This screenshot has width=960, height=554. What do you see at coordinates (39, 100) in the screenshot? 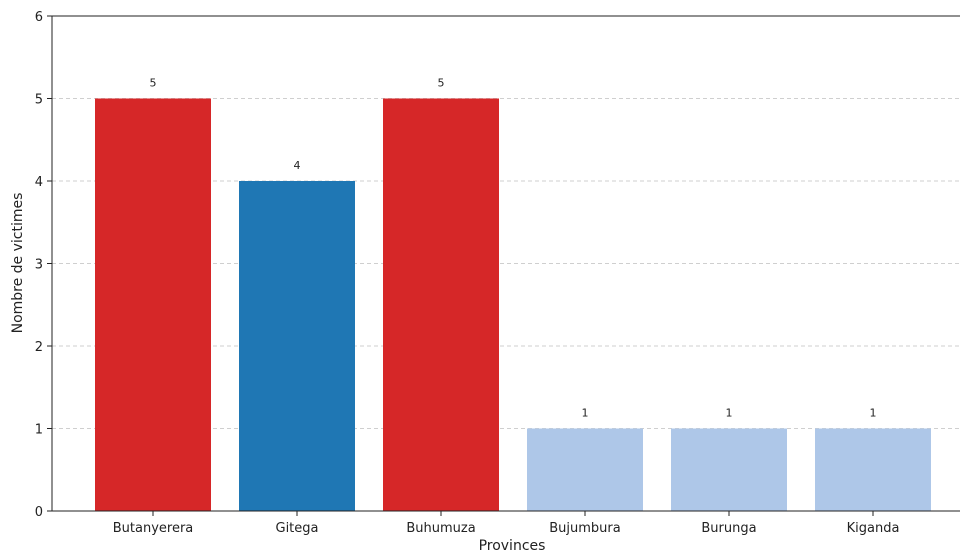
I see `y-tick-label: 5` at bounding box center [39, 100].